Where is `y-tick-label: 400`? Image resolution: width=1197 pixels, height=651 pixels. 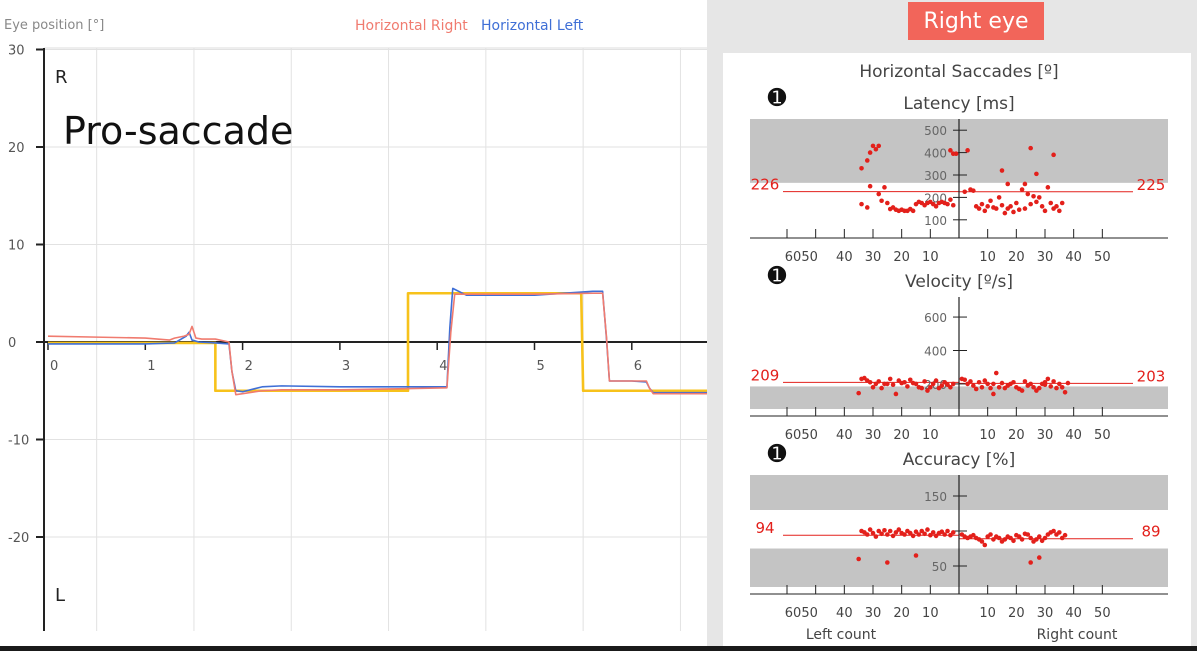 y-tick-label: 400 is located at coordinates (935, 154).